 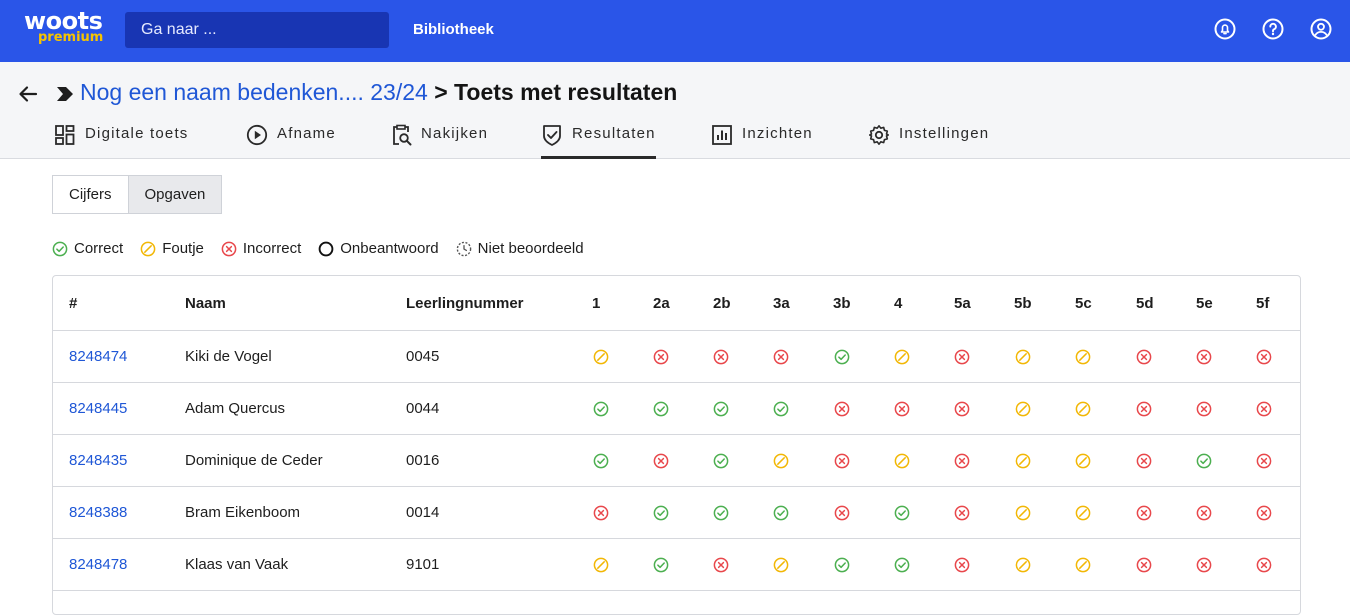 I want to click on column-header-id: #, so click(x=73, y=303).